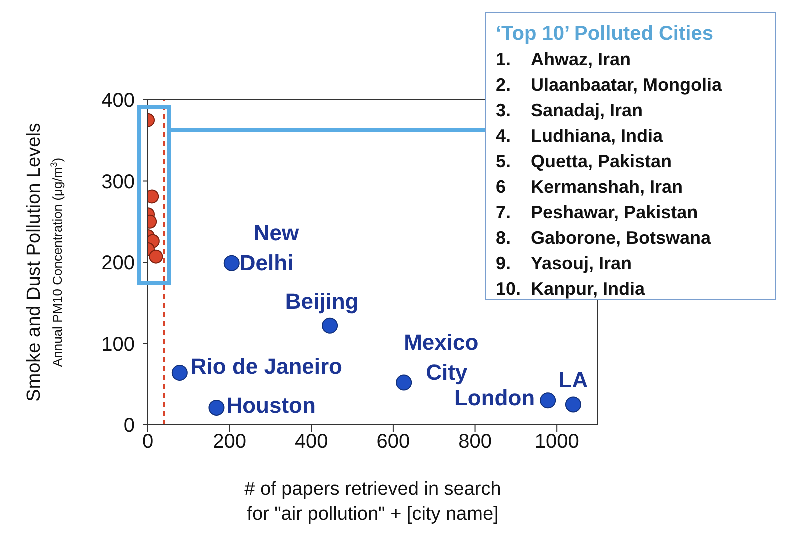  What do you see at coordinates (270, 248) in the screenshot?
I see `annotation: New Delhi` at bounding box center [270, 248].